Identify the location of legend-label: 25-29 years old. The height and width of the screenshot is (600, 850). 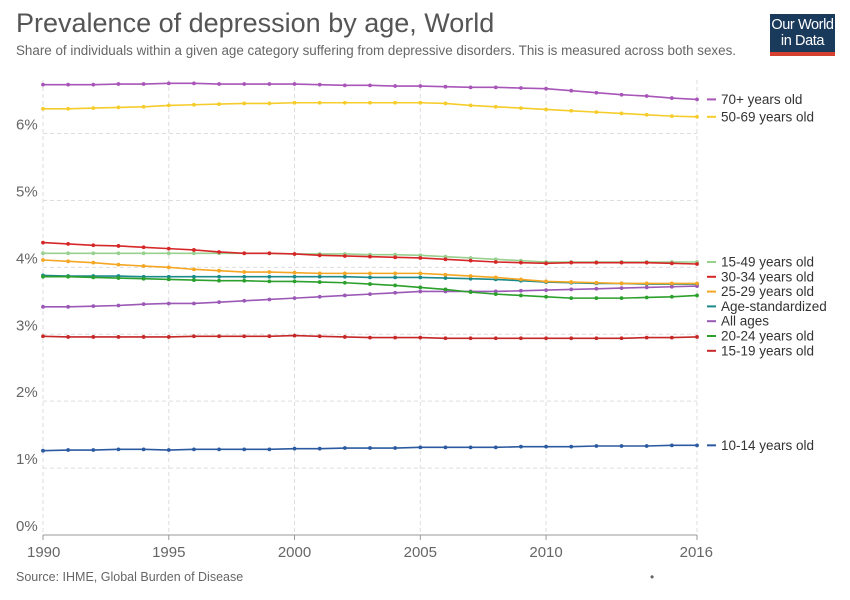
(767, 291).